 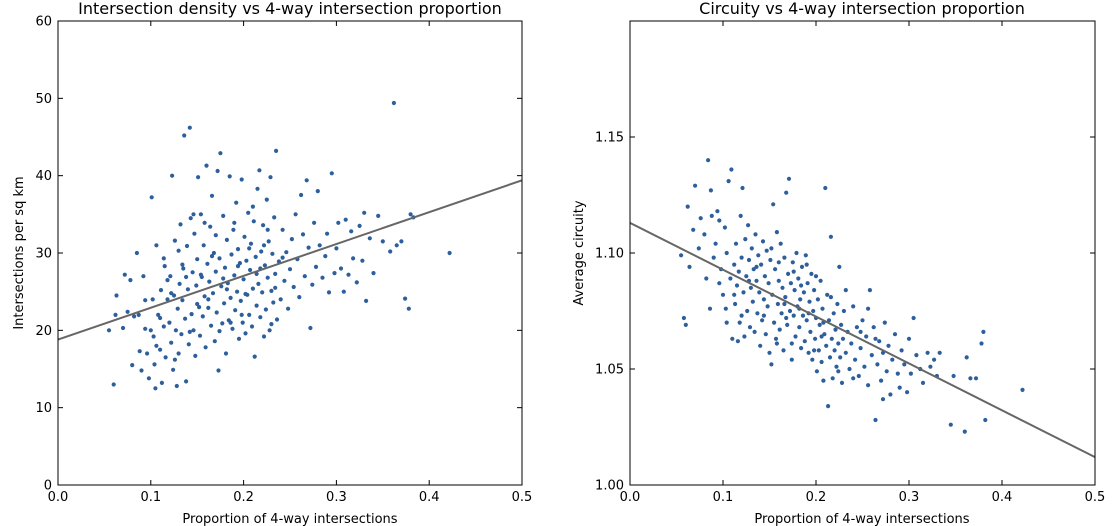 I want to click on y-tick-label: 20, so click(x=43, y=331).